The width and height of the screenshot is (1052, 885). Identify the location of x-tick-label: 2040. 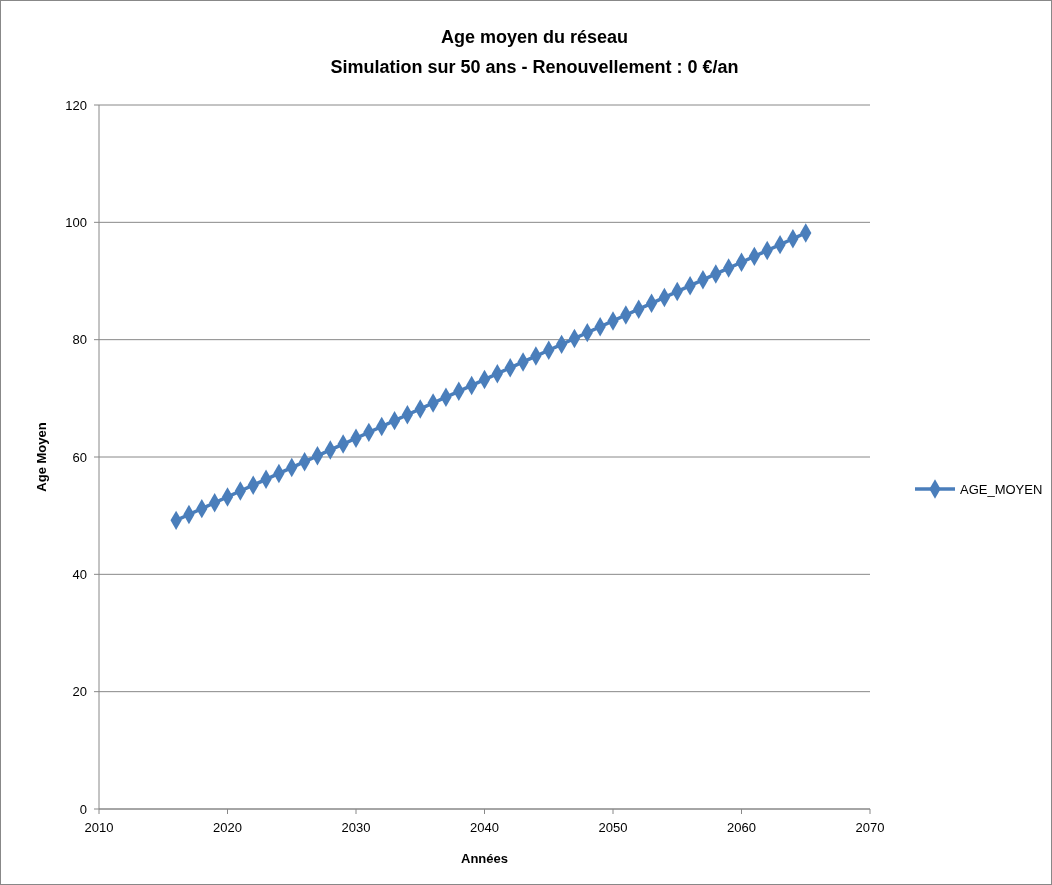
(484, 827).